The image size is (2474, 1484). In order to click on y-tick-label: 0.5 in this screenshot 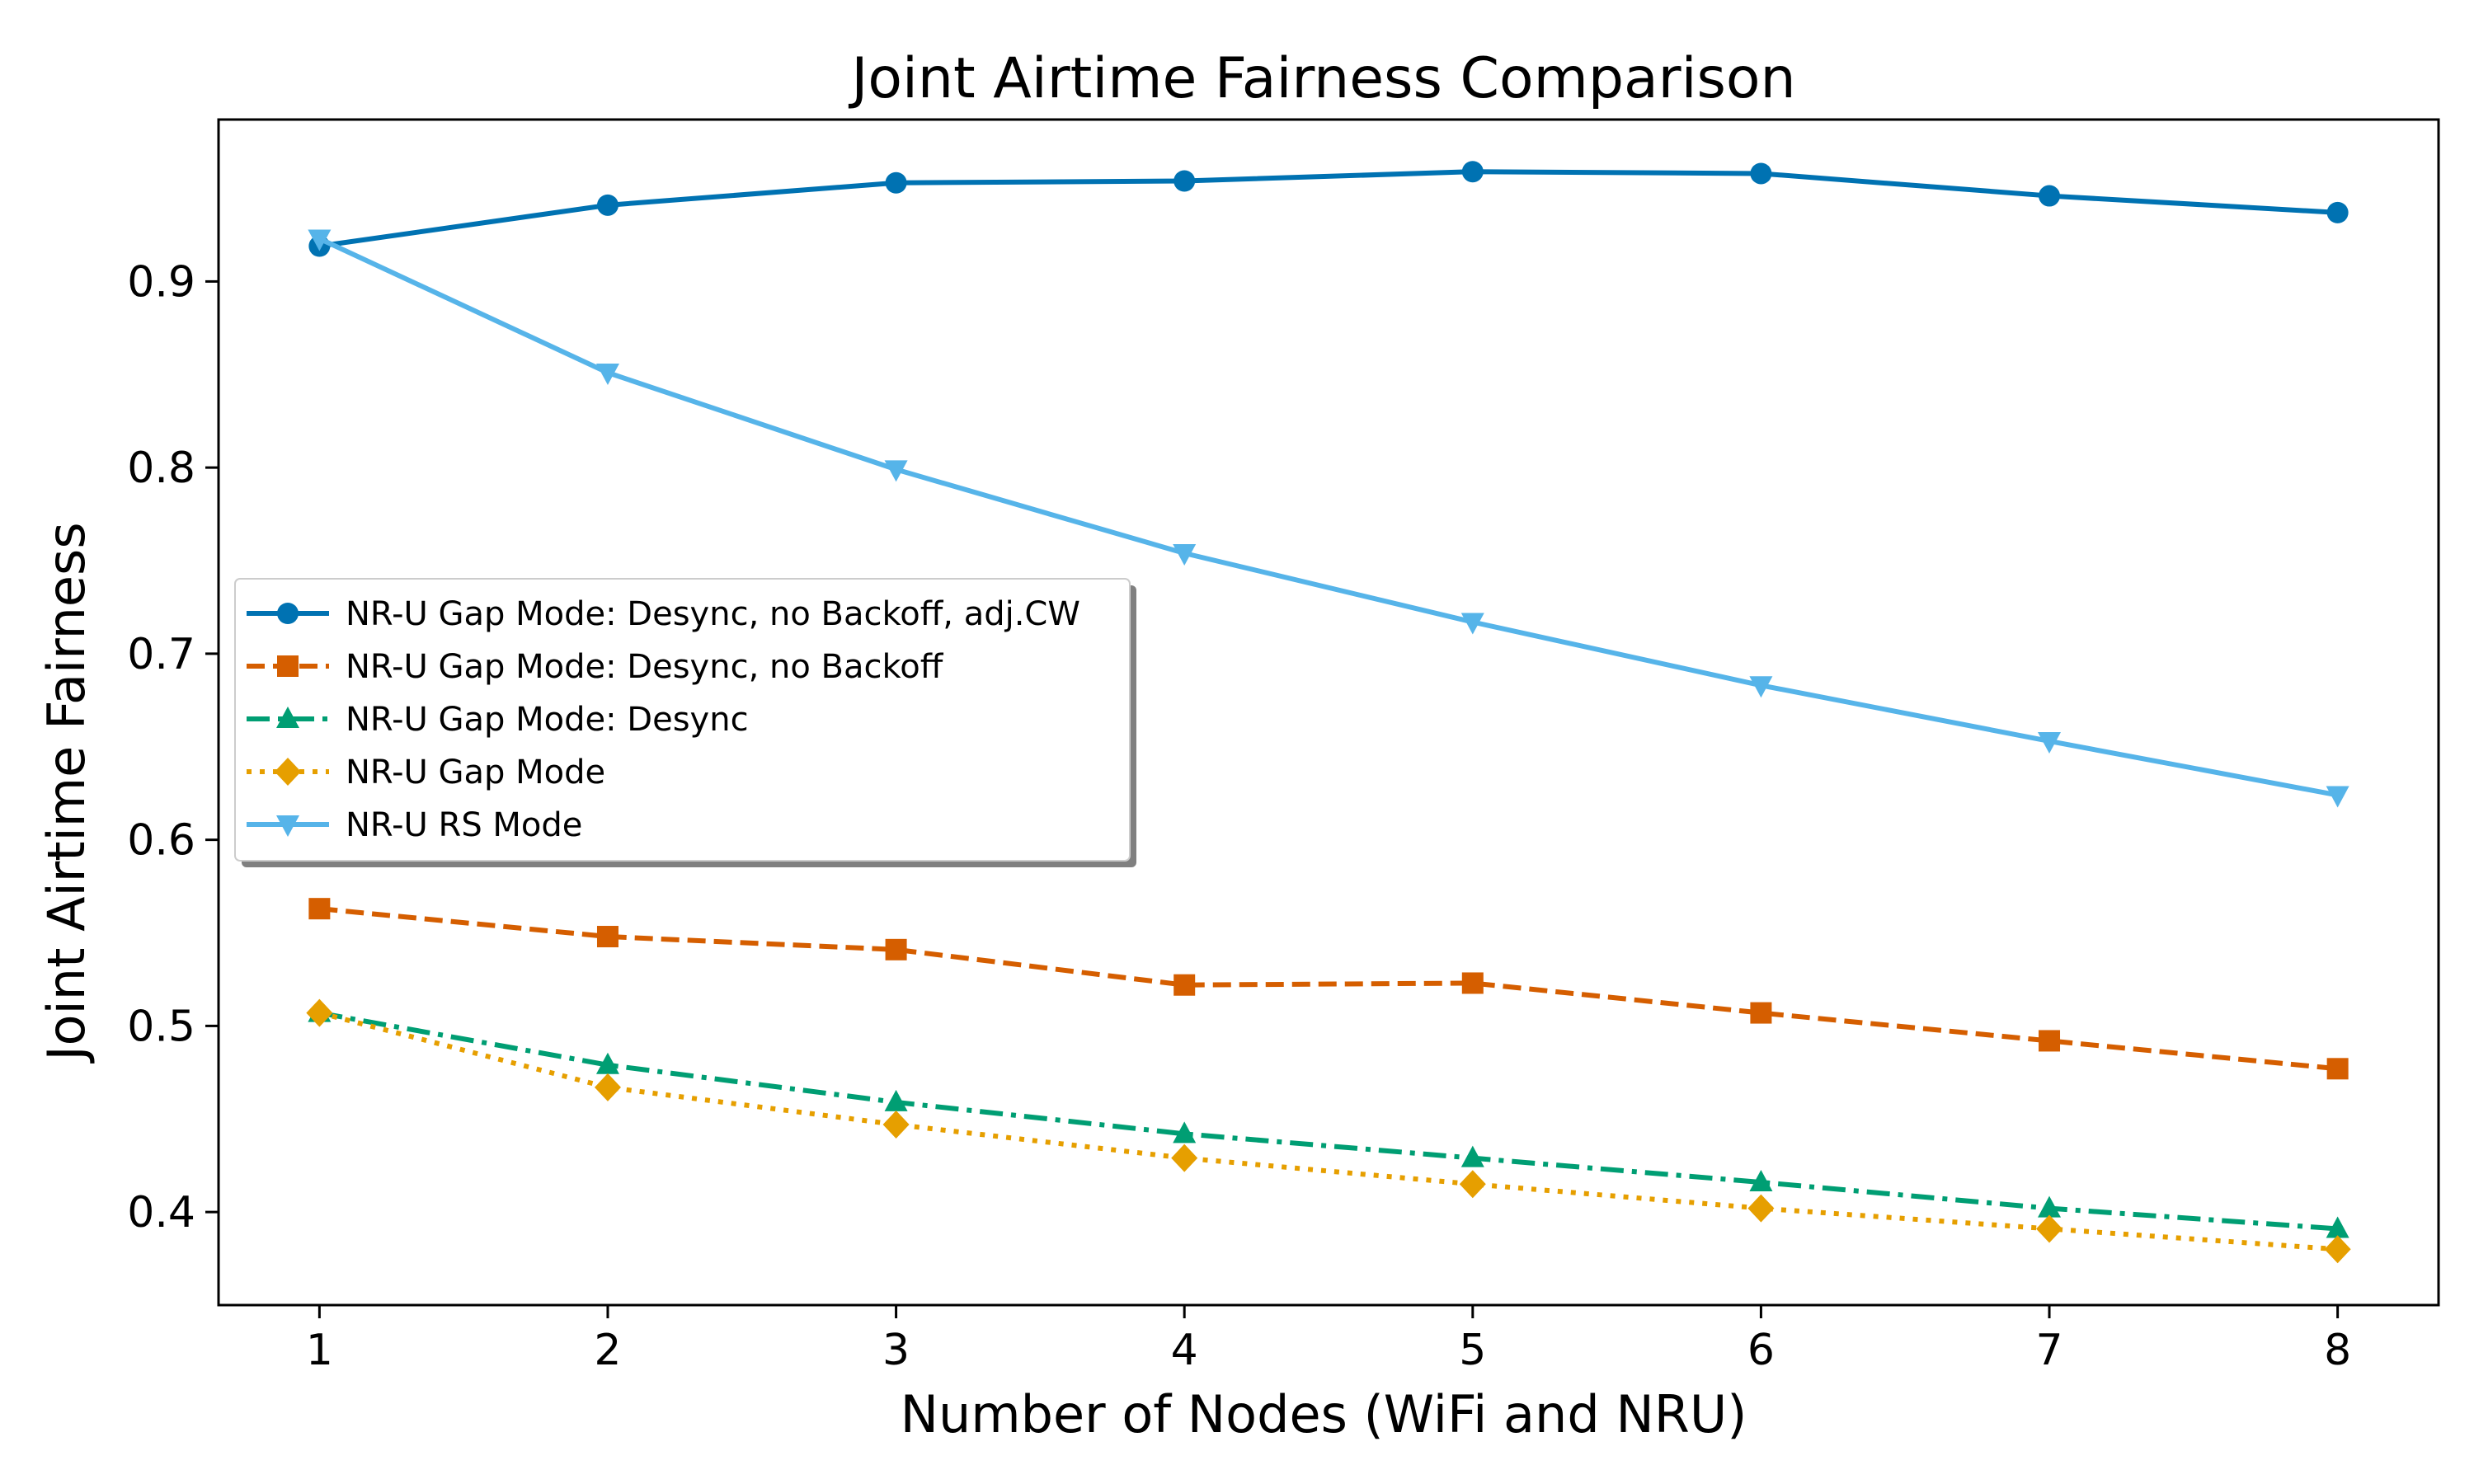, I will do `click(161, 1026)`.